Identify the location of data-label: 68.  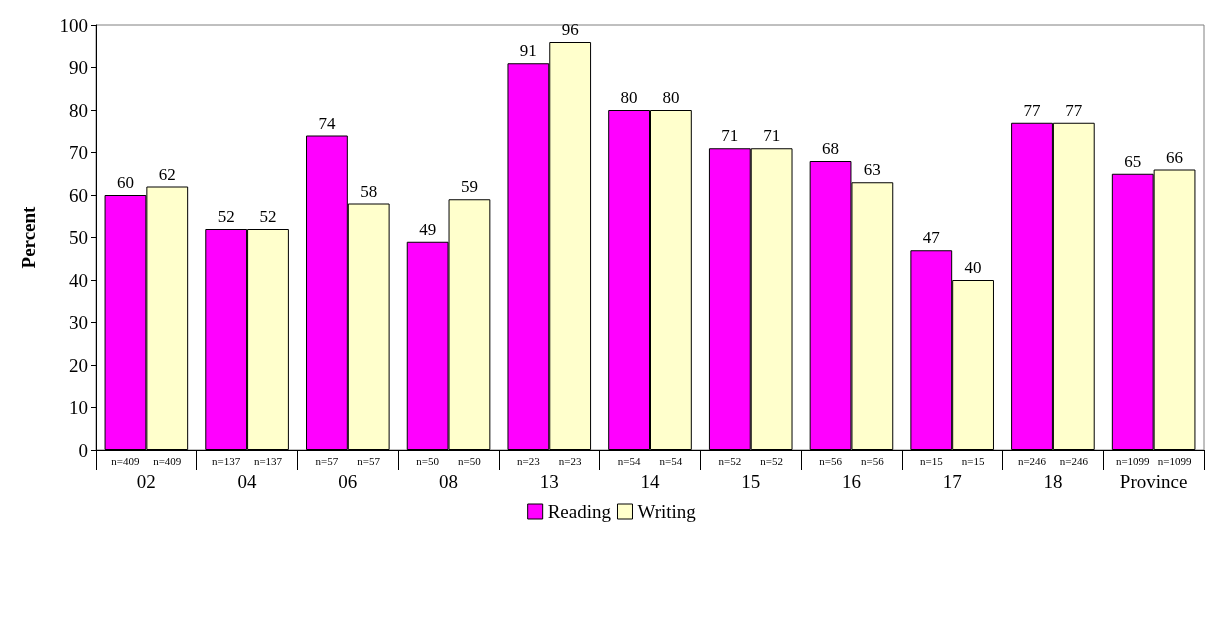
(831, 148).